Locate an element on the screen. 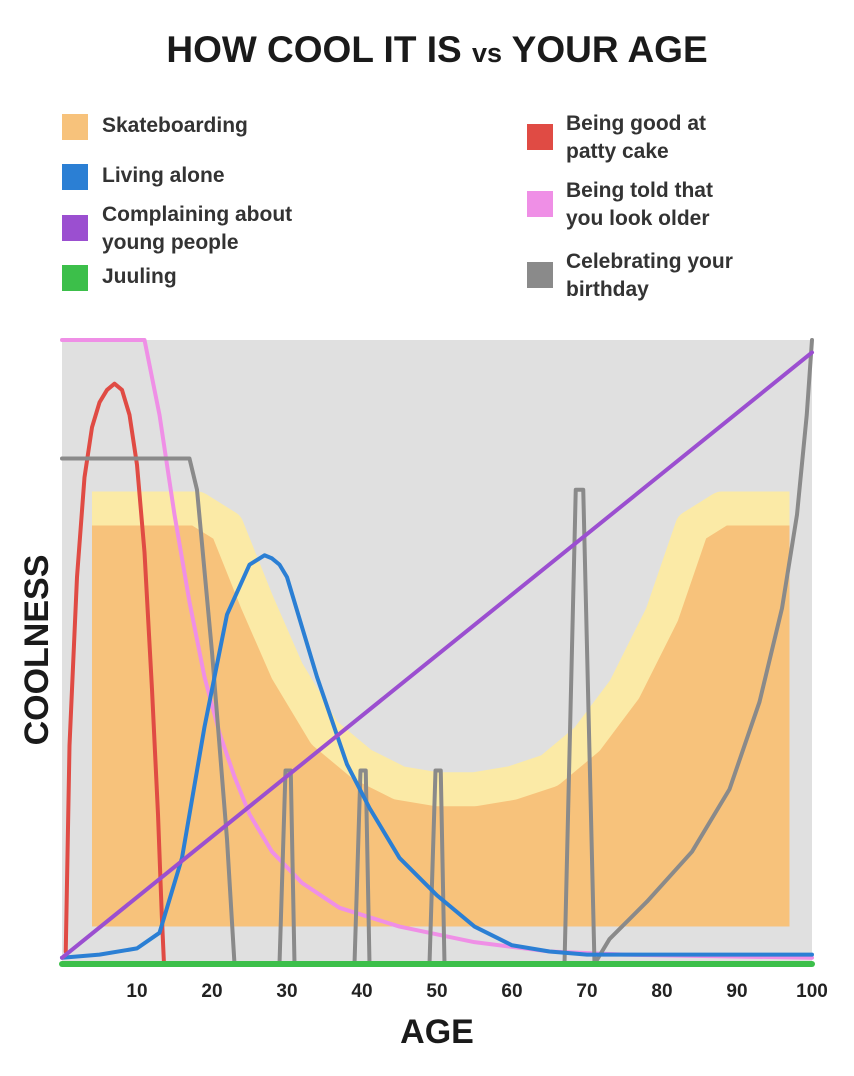 Image resolution: width=854 pixels, height=1076 pixels. legend-label-complaining: young people is located at coordinates (170, 242).